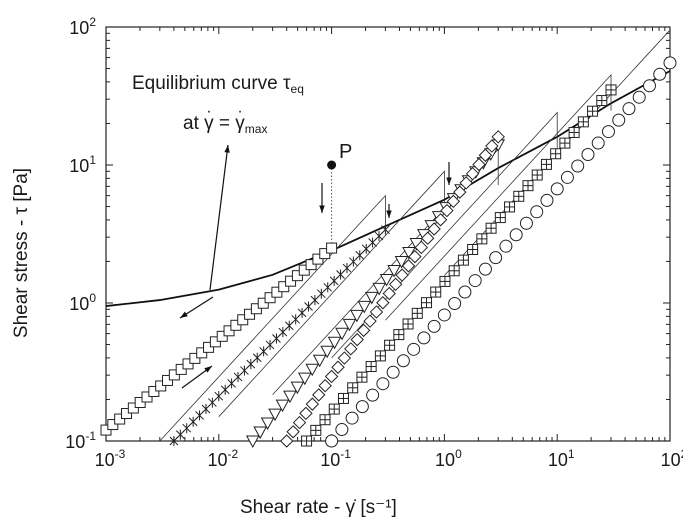 The image size is (683, 527). I want to click on x-tick-label: 10⁻³, so click(110, 458).